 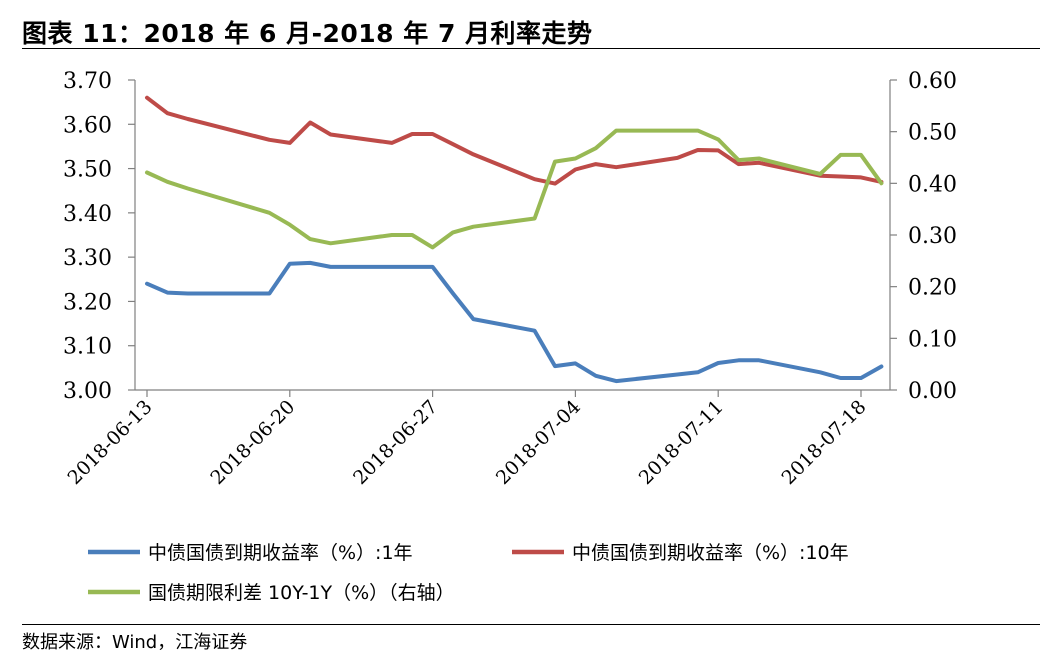 What do you see at coordinates (87, 170) in the screenshot?
I see `left-tick-label: 3.50` at bounding box center [87, 170].